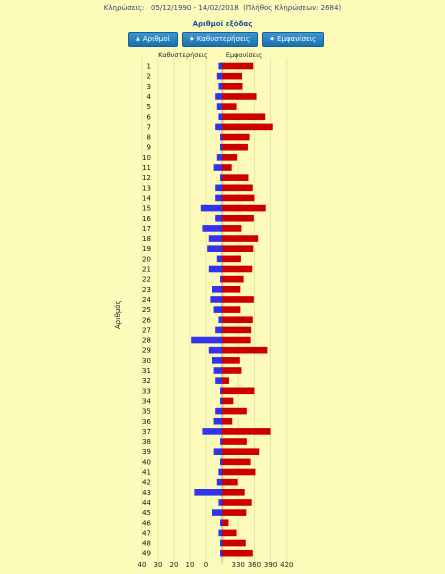 Image resolution: width=445 pixels, height=574 pixels. Describe the element at coordinates (146, 462) in the screenshot. I see `category-label: 40` at that location.